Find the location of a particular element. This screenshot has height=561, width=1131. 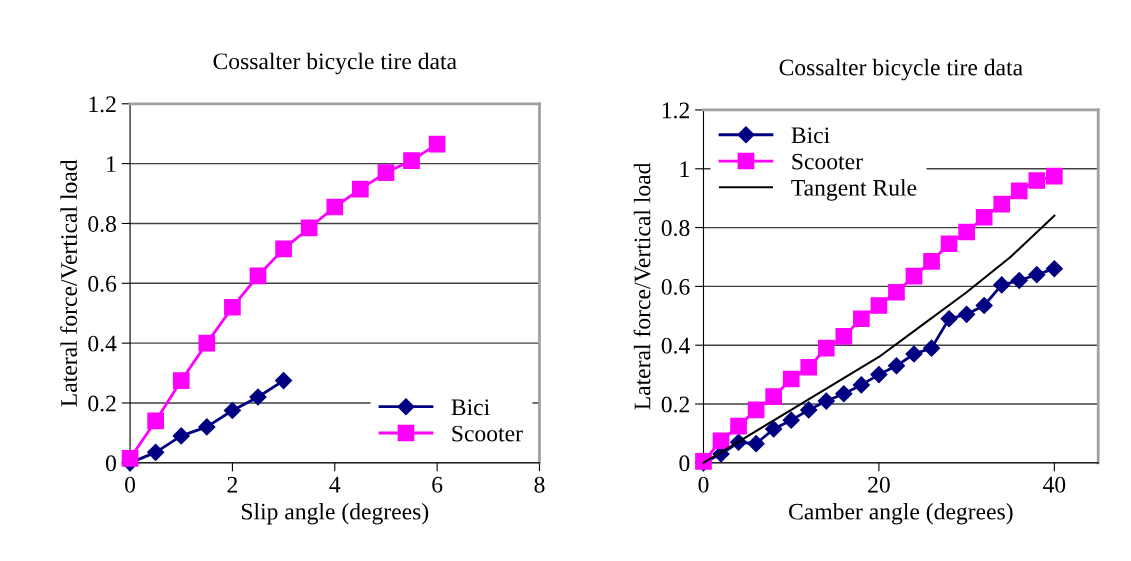

x-tick-label: 20 is located at coordinates (879, 484).